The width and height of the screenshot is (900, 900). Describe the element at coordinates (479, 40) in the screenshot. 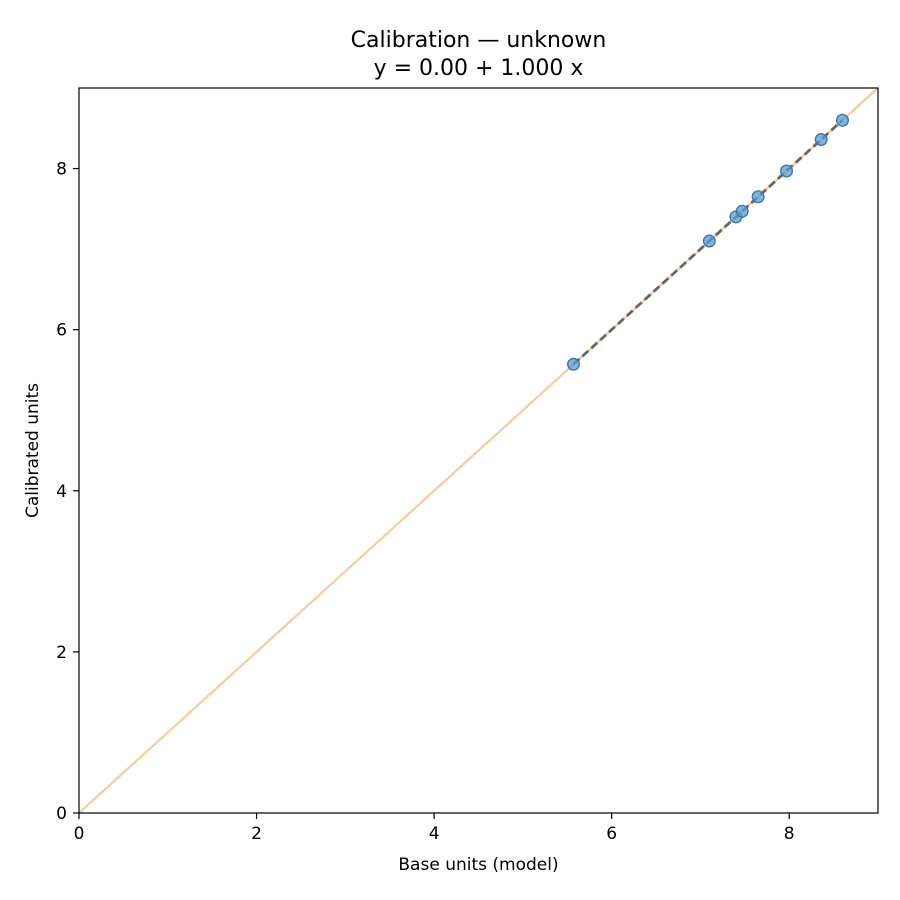

I see `chart-title: Calibration — unknown` at that location.